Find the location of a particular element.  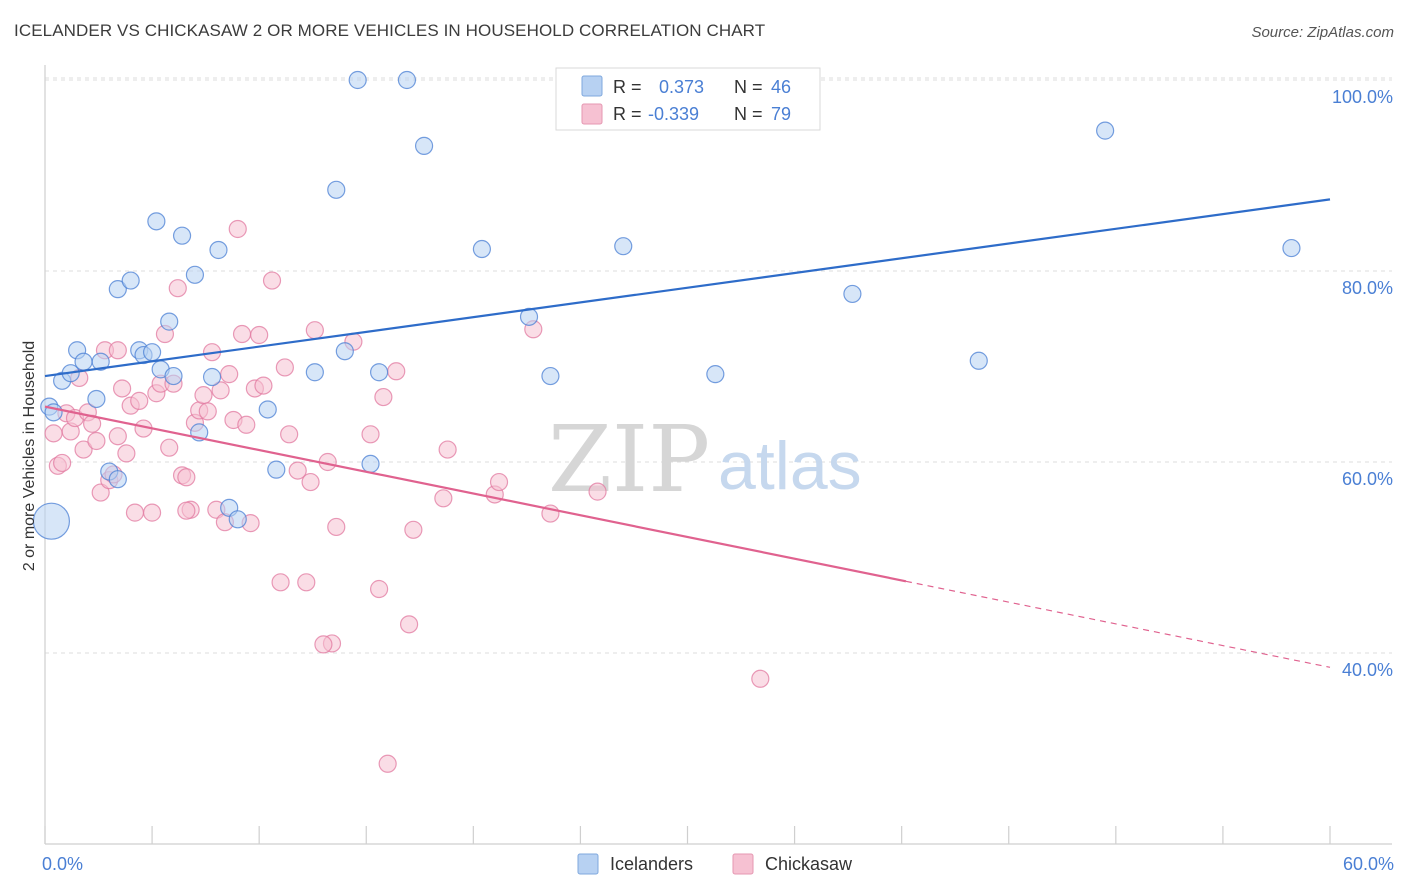

legend-bottom-swatch-chickasaw is located at coordinates (743, 864).